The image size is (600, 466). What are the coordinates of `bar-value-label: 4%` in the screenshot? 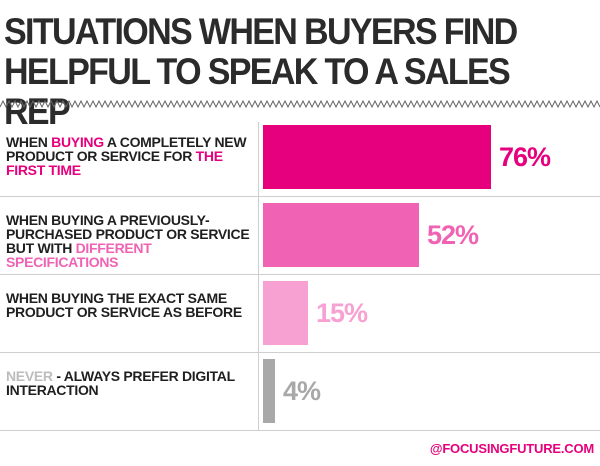 It's located at (302, 391).